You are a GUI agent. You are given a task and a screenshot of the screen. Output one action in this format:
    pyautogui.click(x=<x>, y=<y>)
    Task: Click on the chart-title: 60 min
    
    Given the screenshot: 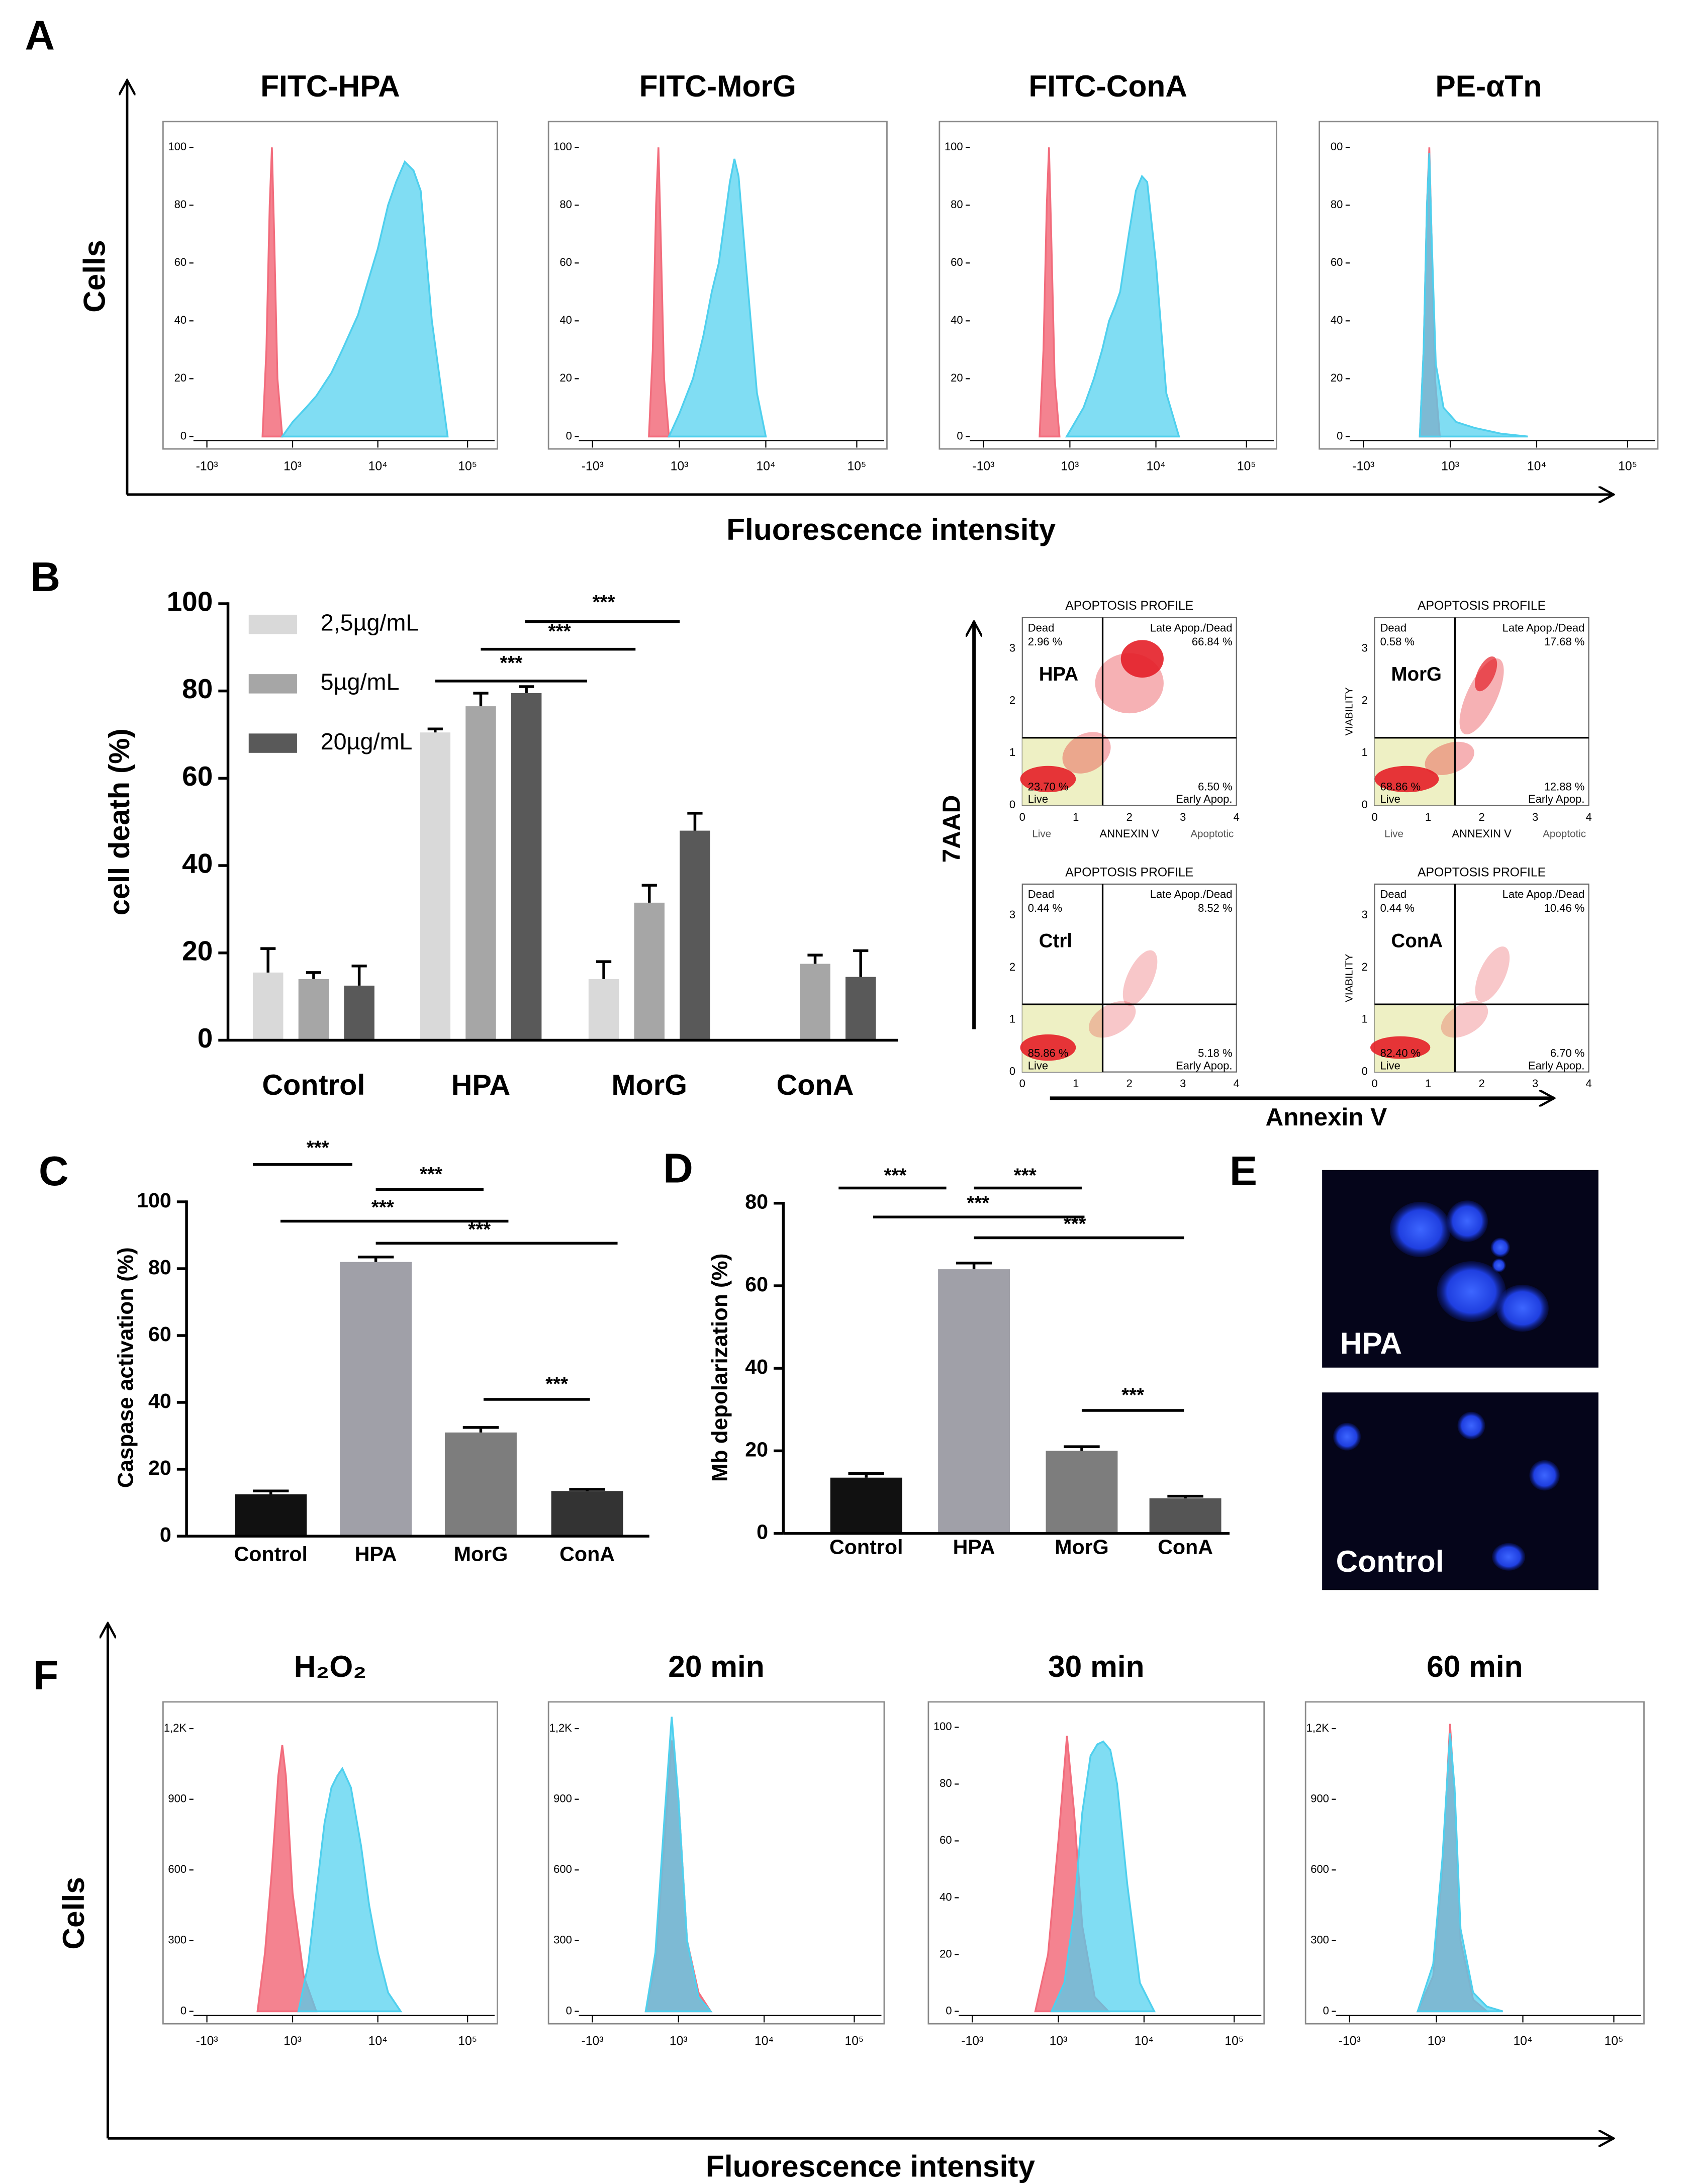 What is the action you would take?
    pyautogui.click(x=1475, y=1666)
    